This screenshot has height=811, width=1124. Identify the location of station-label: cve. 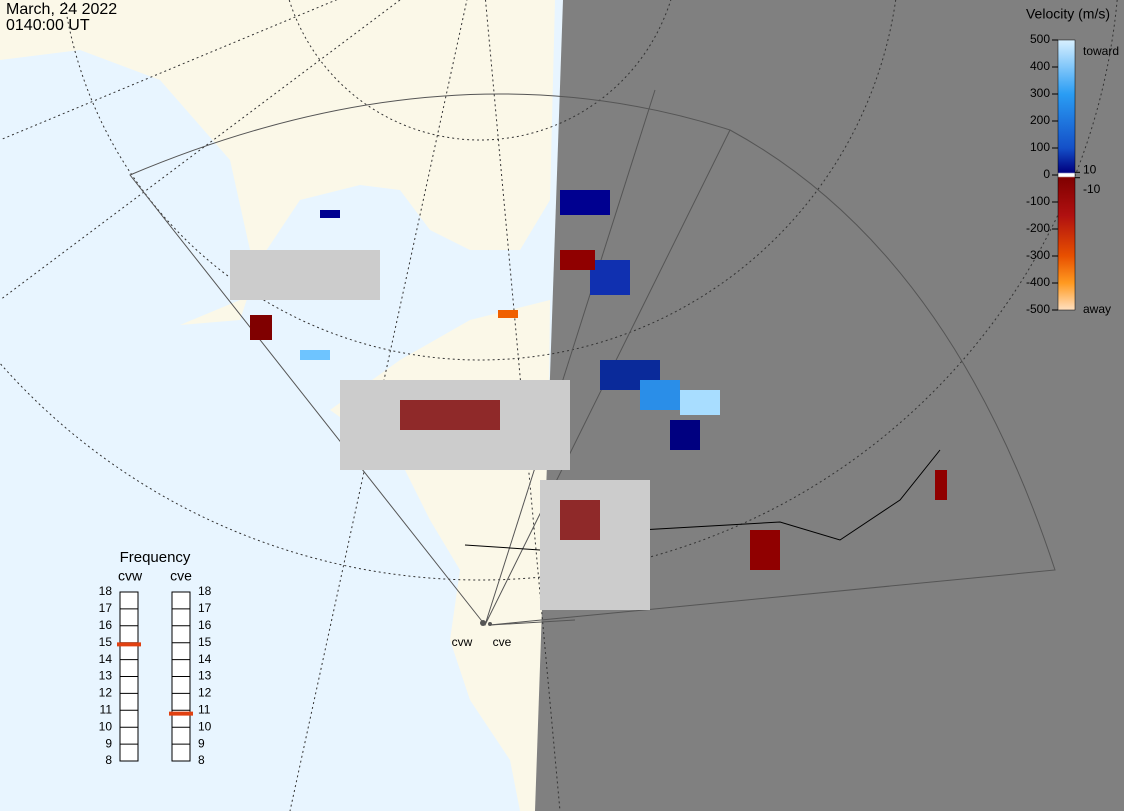
(502, 642).